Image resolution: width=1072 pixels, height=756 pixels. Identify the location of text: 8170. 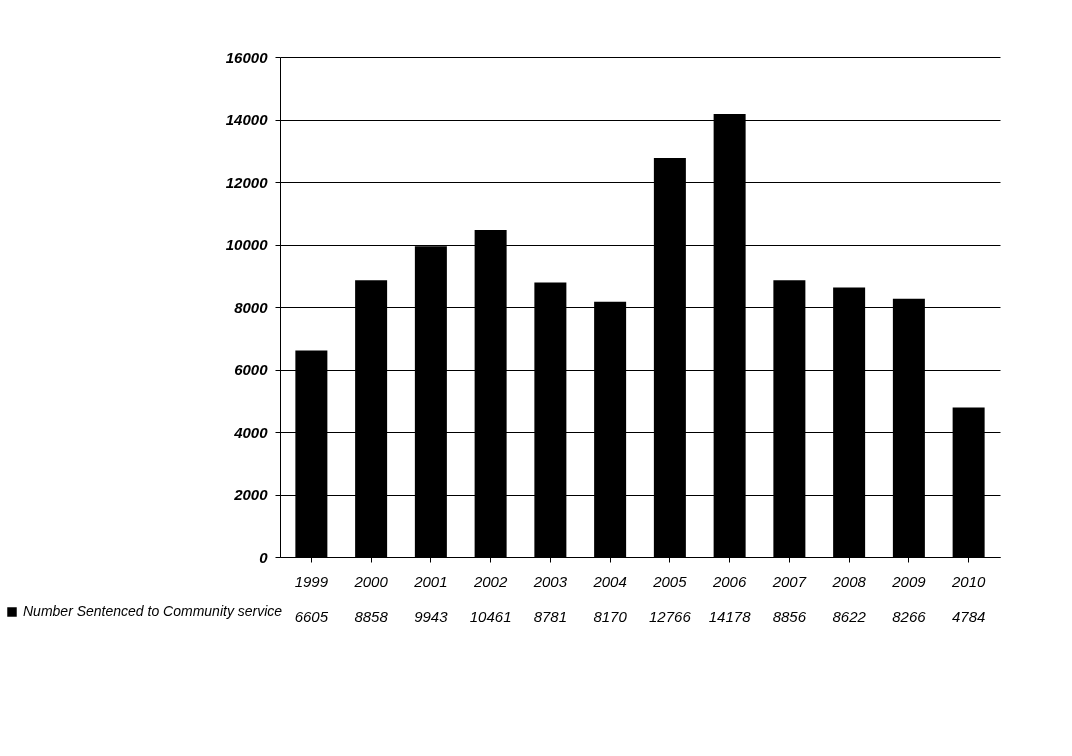
(610, 616).